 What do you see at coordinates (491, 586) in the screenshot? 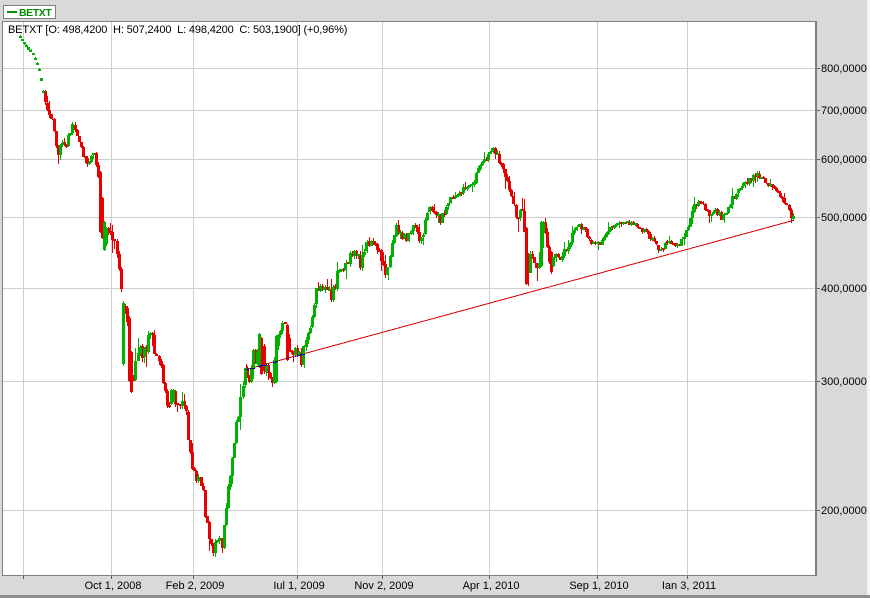
I see `svg-text: Apr 1, 2010` at bounding box center [491, 586].